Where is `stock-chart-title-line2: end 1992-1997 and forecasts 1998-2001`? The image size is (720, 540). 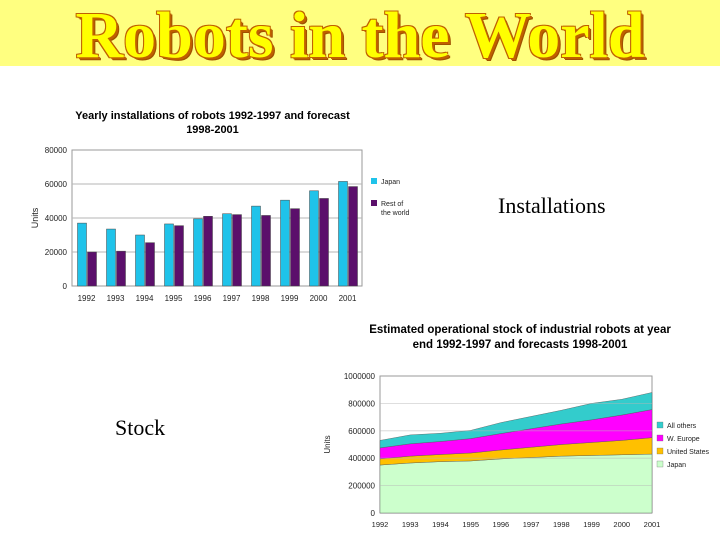 stock-chart-title-line2: end 1992-1997 and forecasts 1998-2001 is located at coordinates (520, 345).